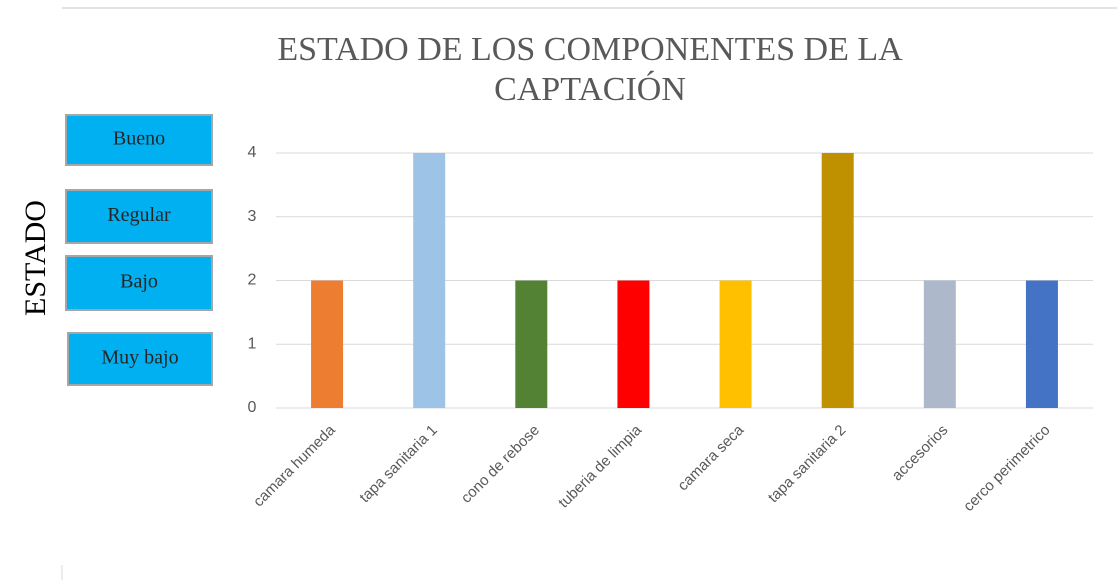  I want to click on x-tick-label: camara seca, so click(710, 457).